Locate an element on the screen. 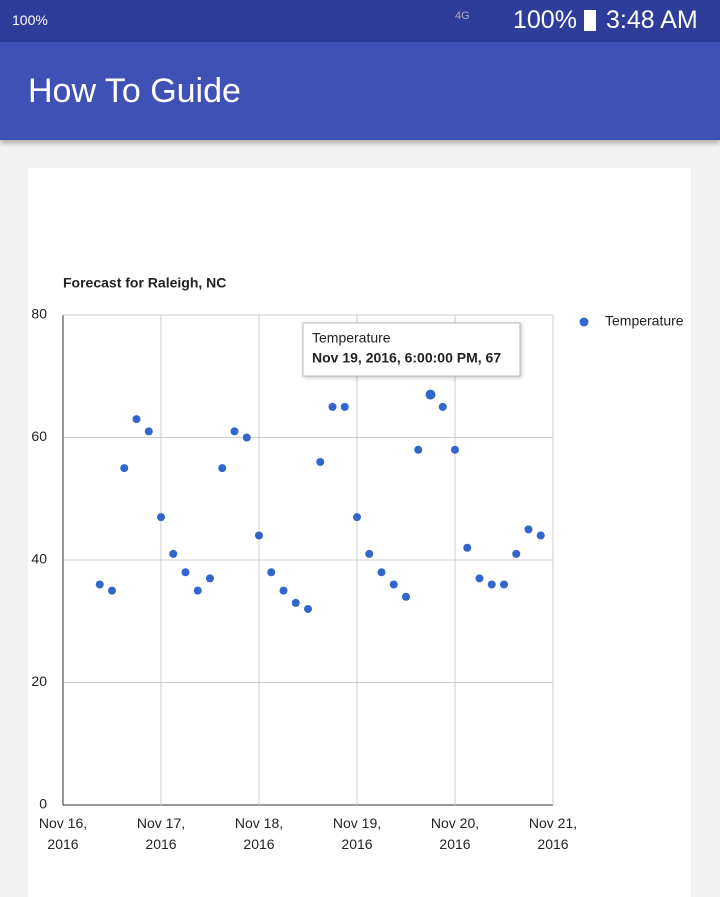 This screenshot has height=897, width=720. network-type: 4G is located at coordinates (462, 16).